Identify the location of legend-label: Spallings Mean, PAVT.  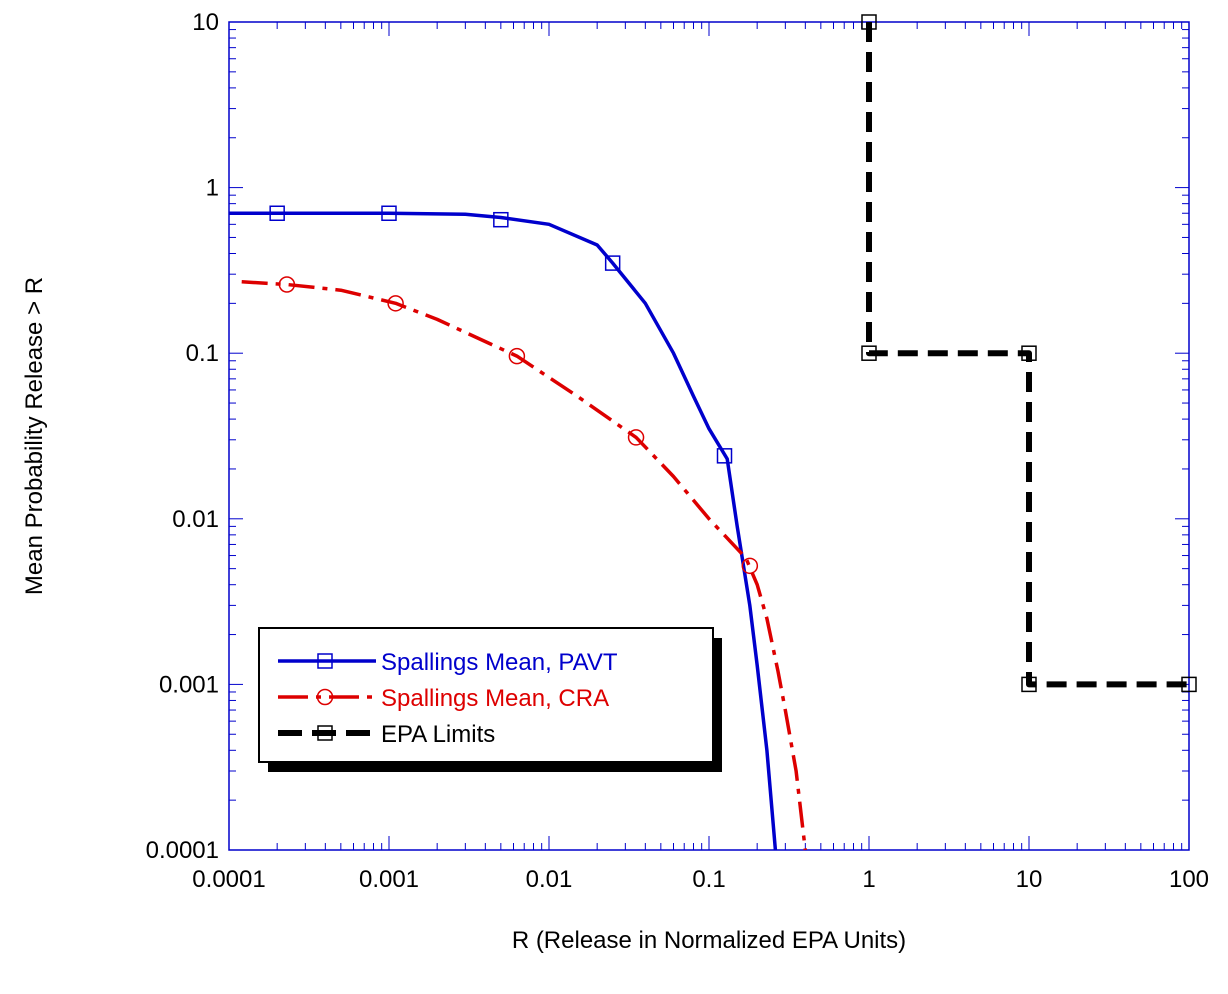
(499, 662).